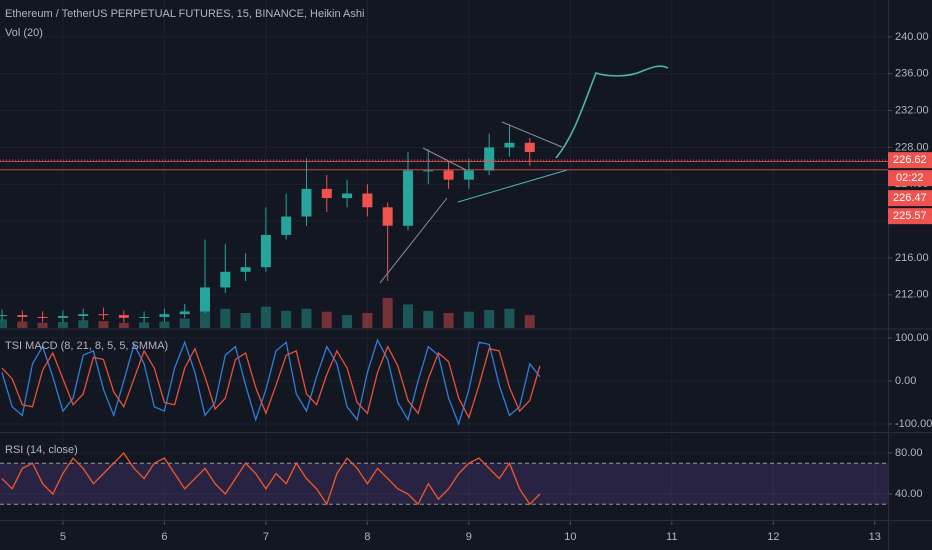 This screenshot has height=550, width=932. What do you see at coordinates (164, 537) in the screenshot?
I see `x-tick-label: 6` at bounding box center [164, 537].